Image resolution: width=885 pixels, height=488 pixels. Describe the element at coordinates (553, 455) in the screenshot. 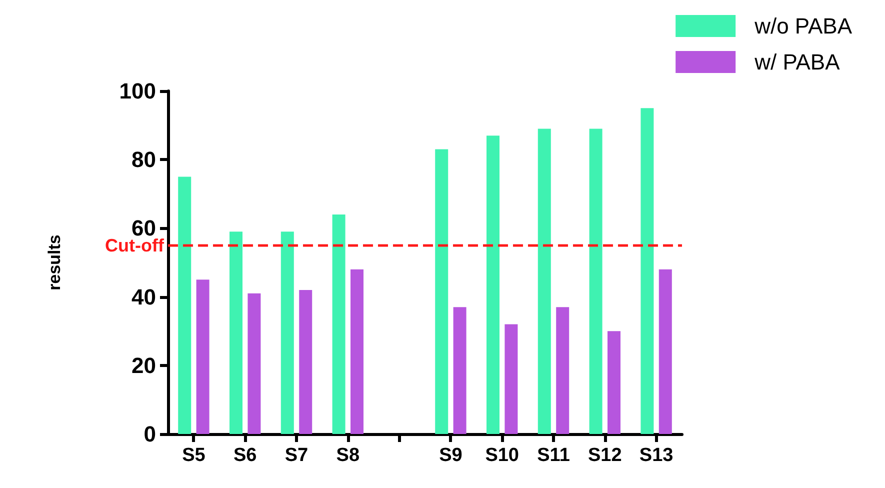

I see `x-tick-label: S11` at that location.